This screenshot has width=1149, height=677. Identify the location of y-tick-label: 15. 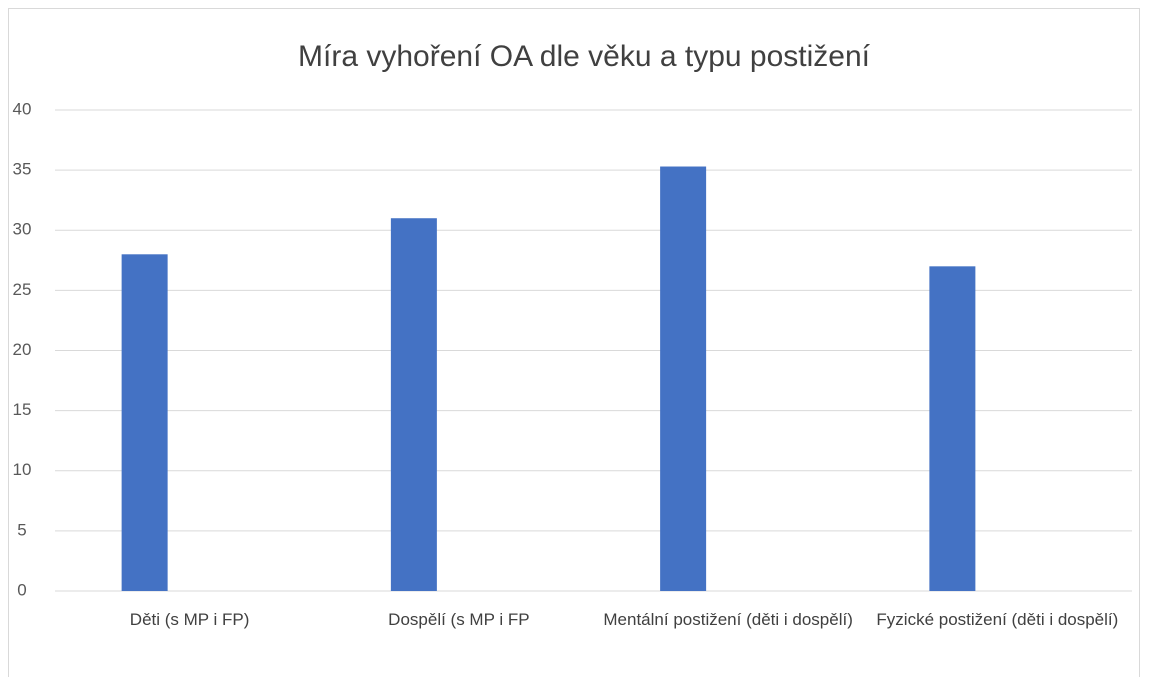
(22, 409).